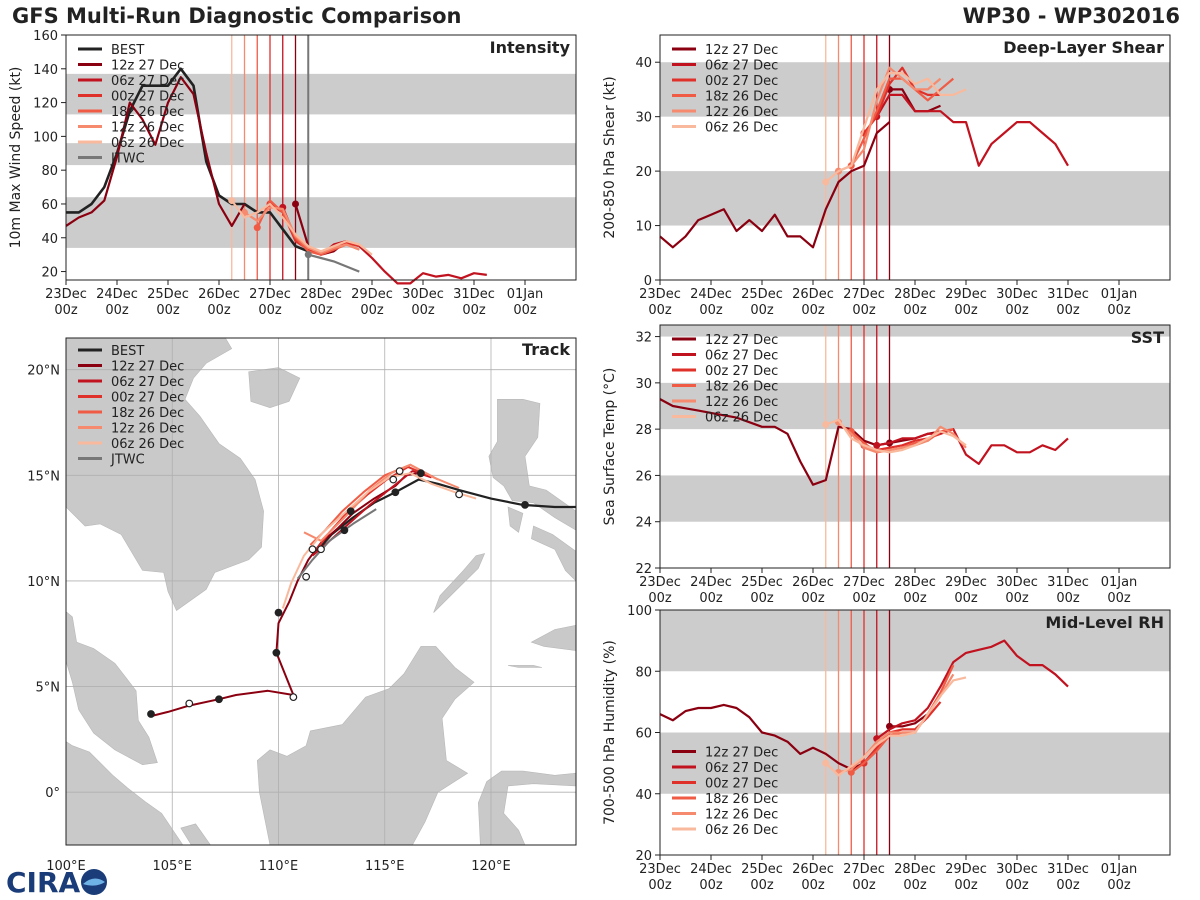  What do you see at coordinates (553, 637) in the screenshot?
I see `mindanao-land` at bounding box center [553, 637].